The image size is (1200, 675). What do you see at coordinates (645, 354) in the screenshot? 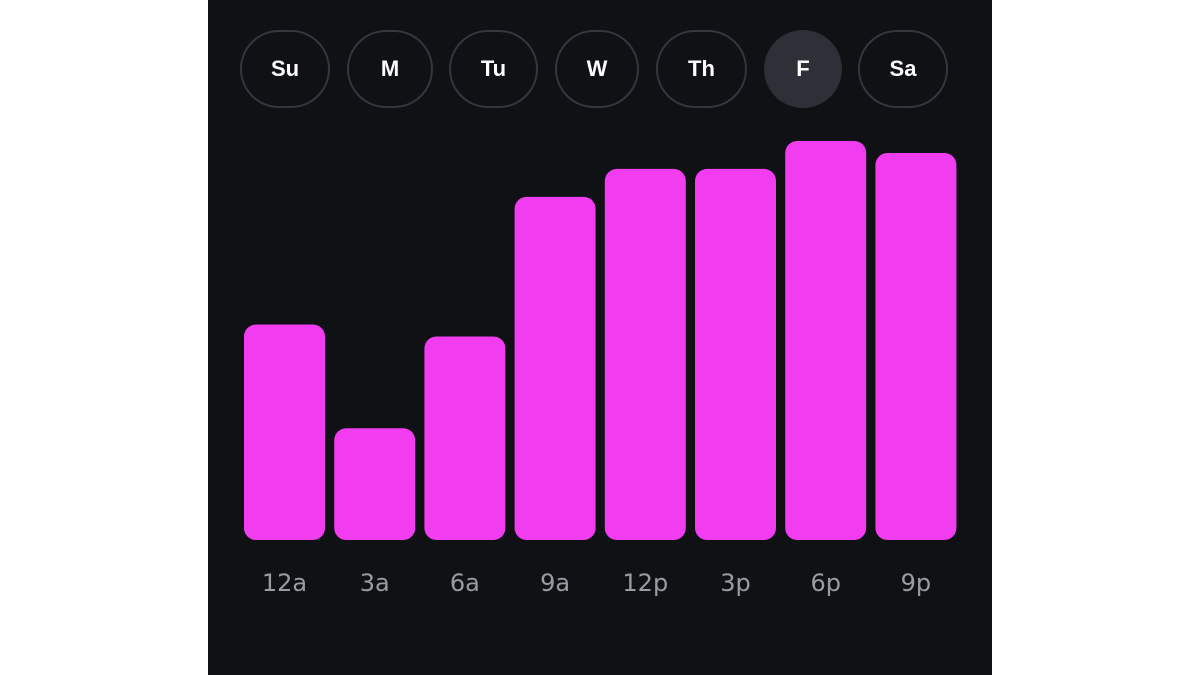
I see `bar-12p` at bounding box center [645, 354].